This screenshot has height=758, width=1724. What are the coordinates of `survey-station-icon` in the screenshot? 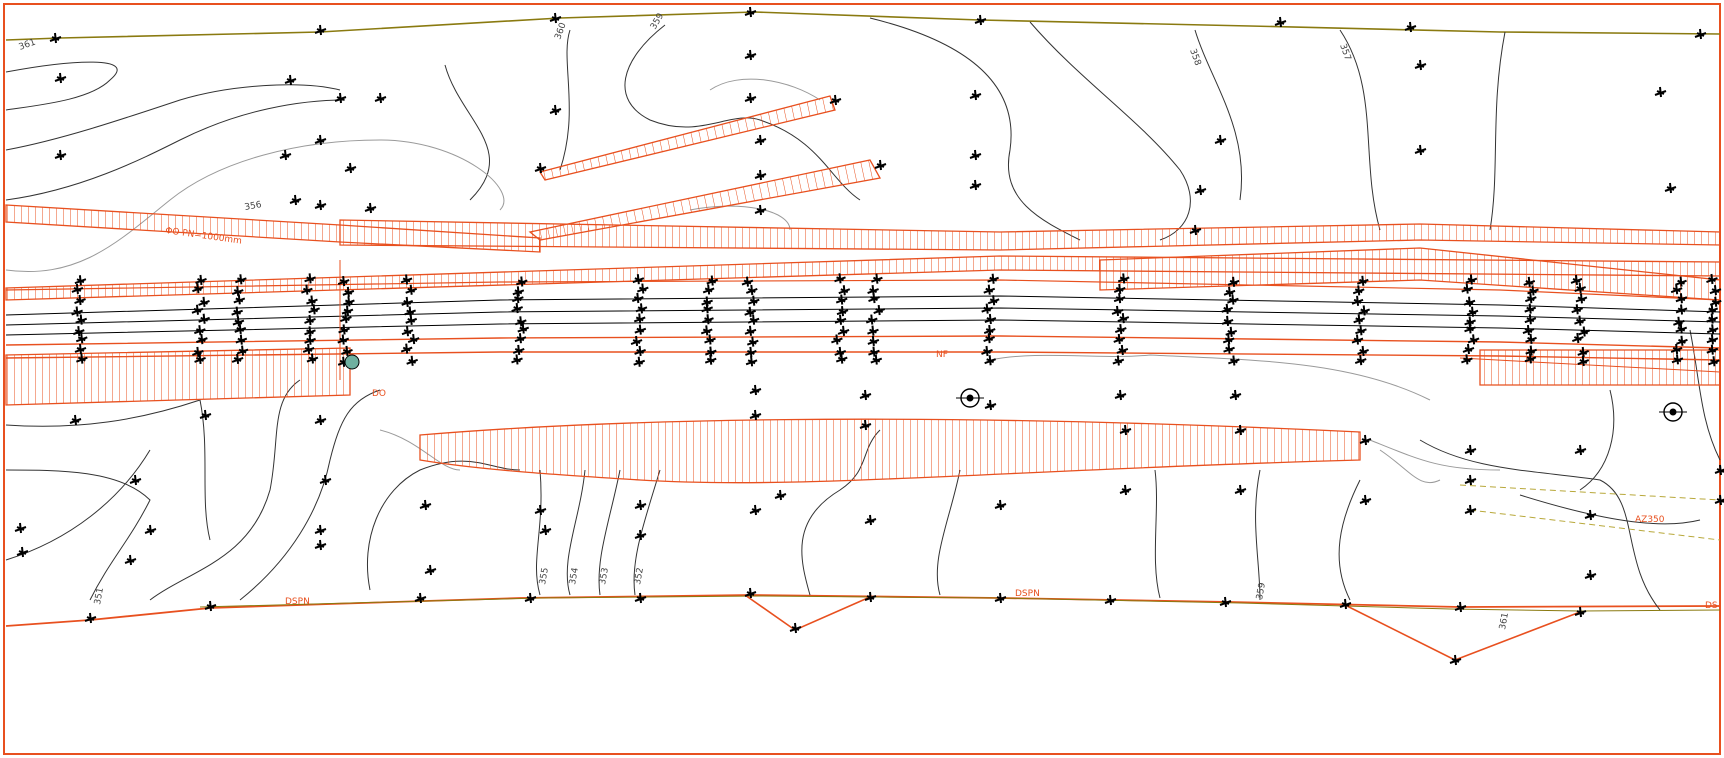 It's located at (970, 398).